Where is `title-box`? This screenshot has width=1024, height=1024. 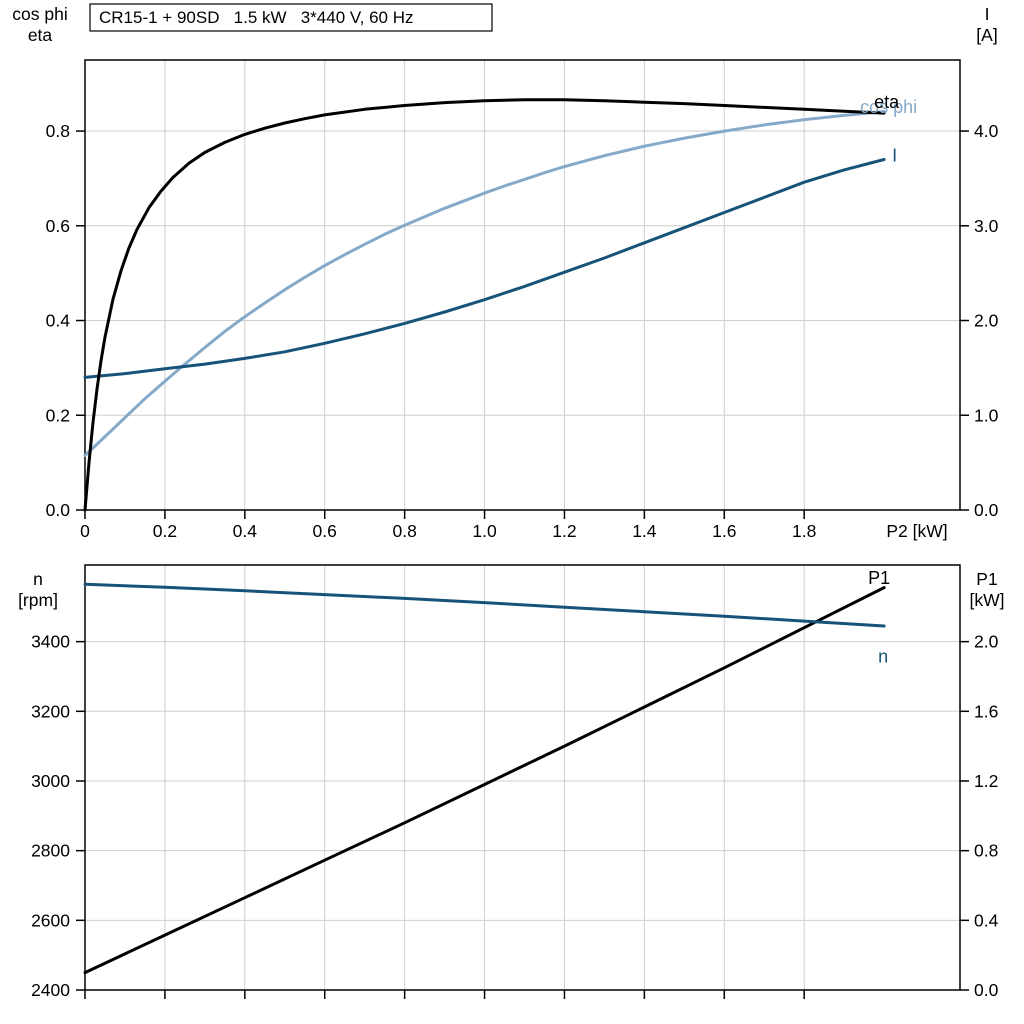
title-box is located at coordinates (291, 17).